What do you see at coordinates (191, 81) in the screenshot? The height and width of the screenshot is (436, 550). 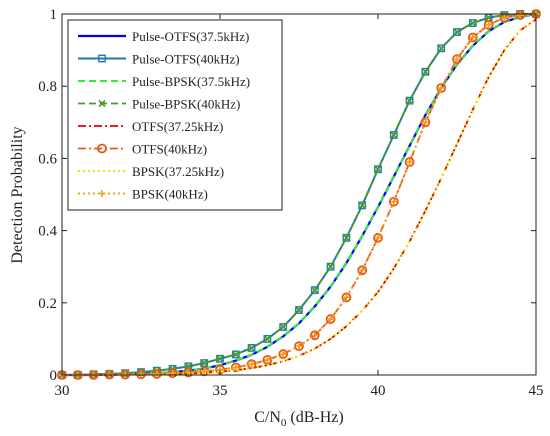 I see `legend-label: Pulse-BPSK(37.5kHz)` at bounding box center [191, 81].